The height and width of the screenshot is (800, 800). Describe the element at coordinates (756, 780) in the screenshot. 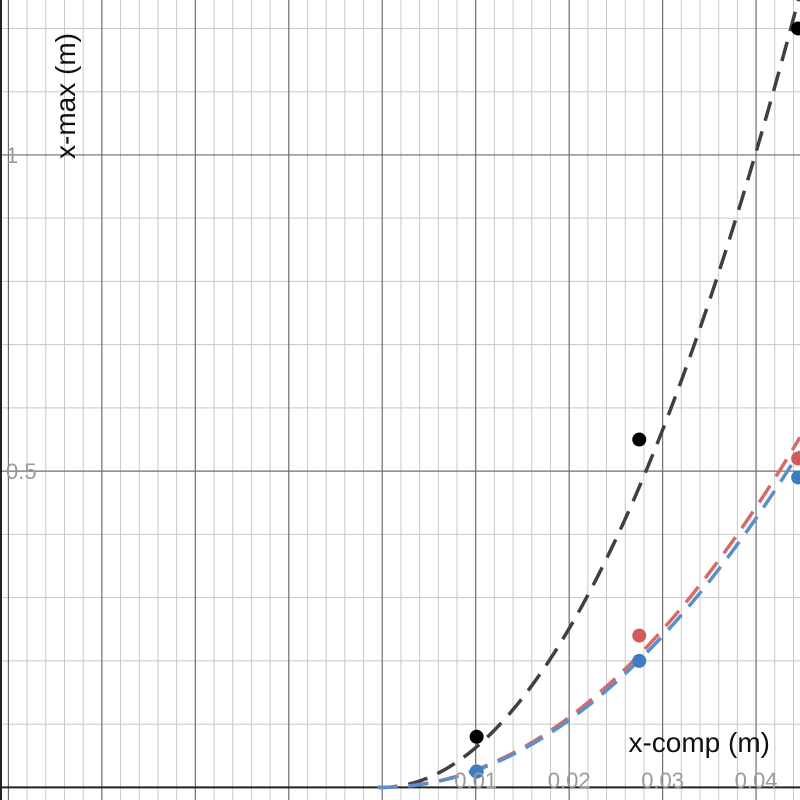

I see `x-tick-label: 0.04` at that location.